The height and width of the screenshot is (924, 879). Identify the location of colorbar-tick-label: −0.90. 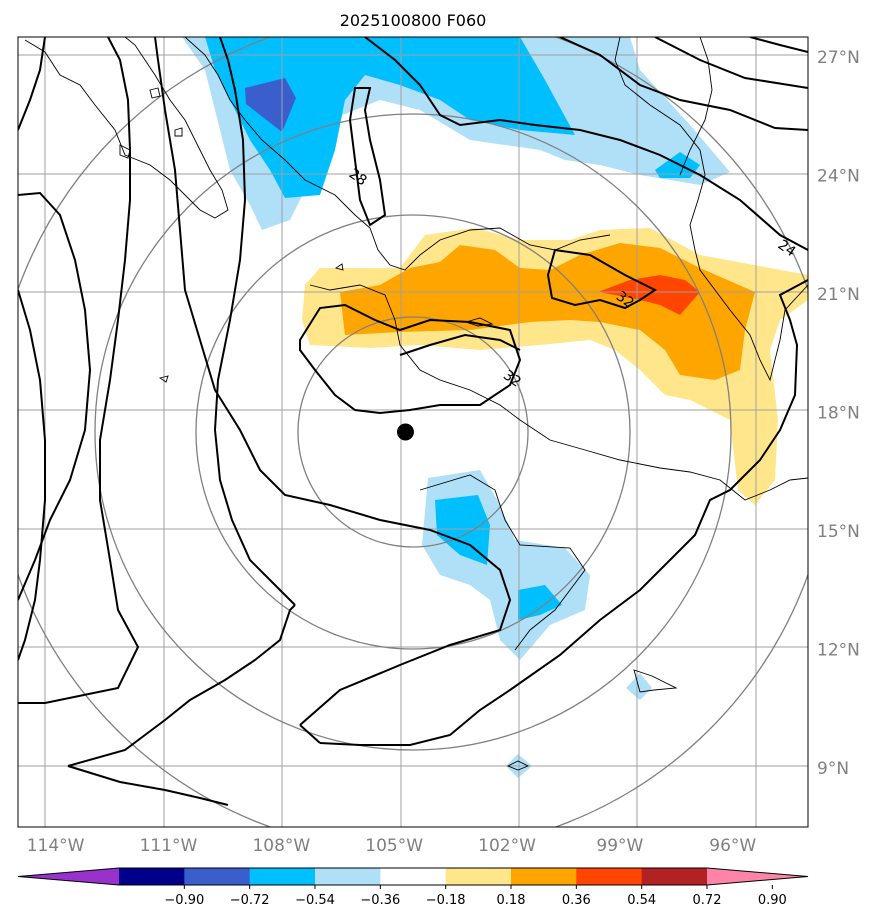
(184, 900).